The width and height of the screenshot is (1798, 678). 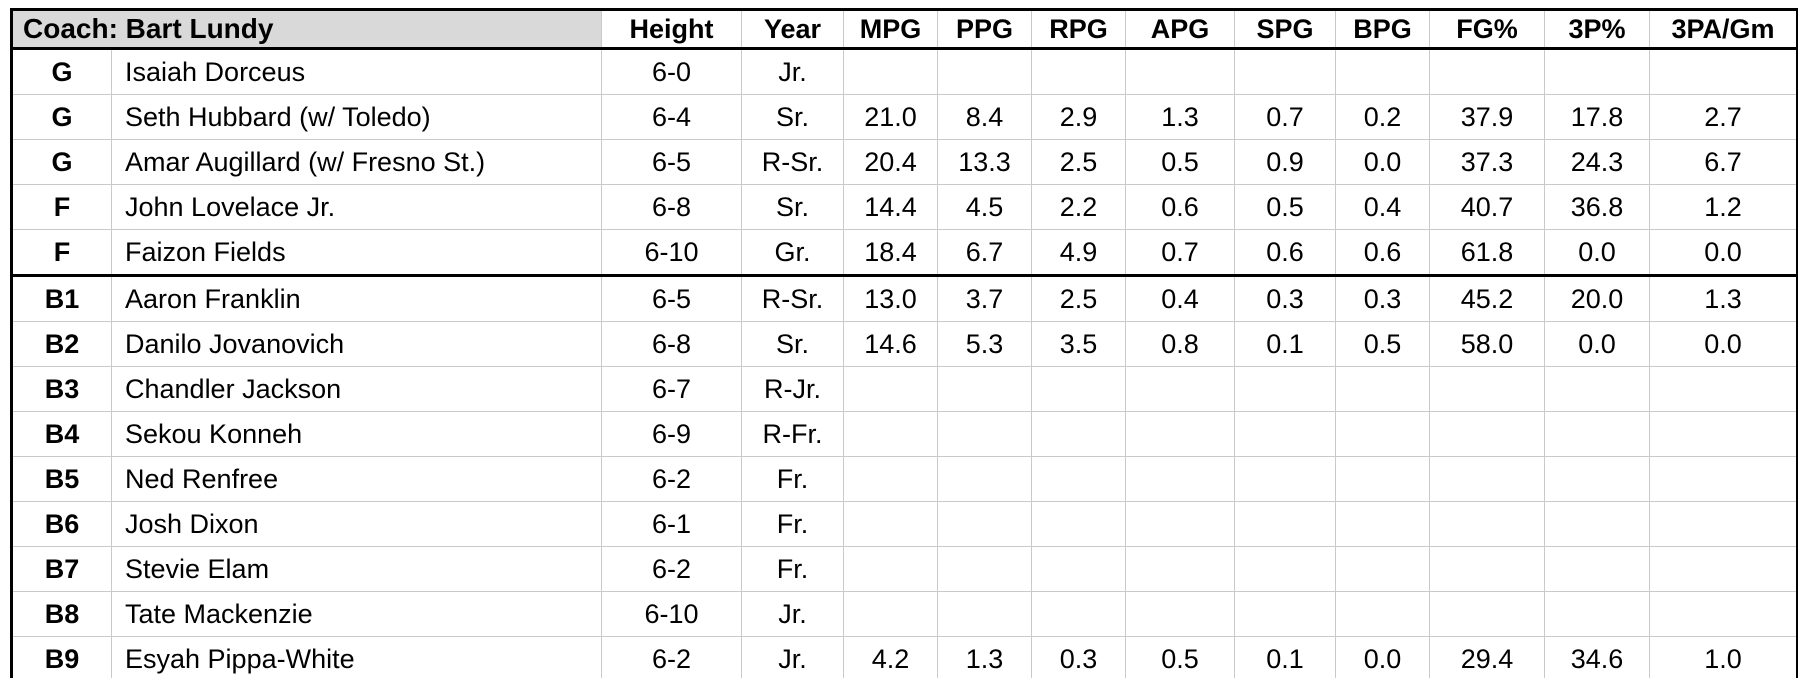 I want to click on fg-pct-cell: 58.0, so click(x=1487, y=344).